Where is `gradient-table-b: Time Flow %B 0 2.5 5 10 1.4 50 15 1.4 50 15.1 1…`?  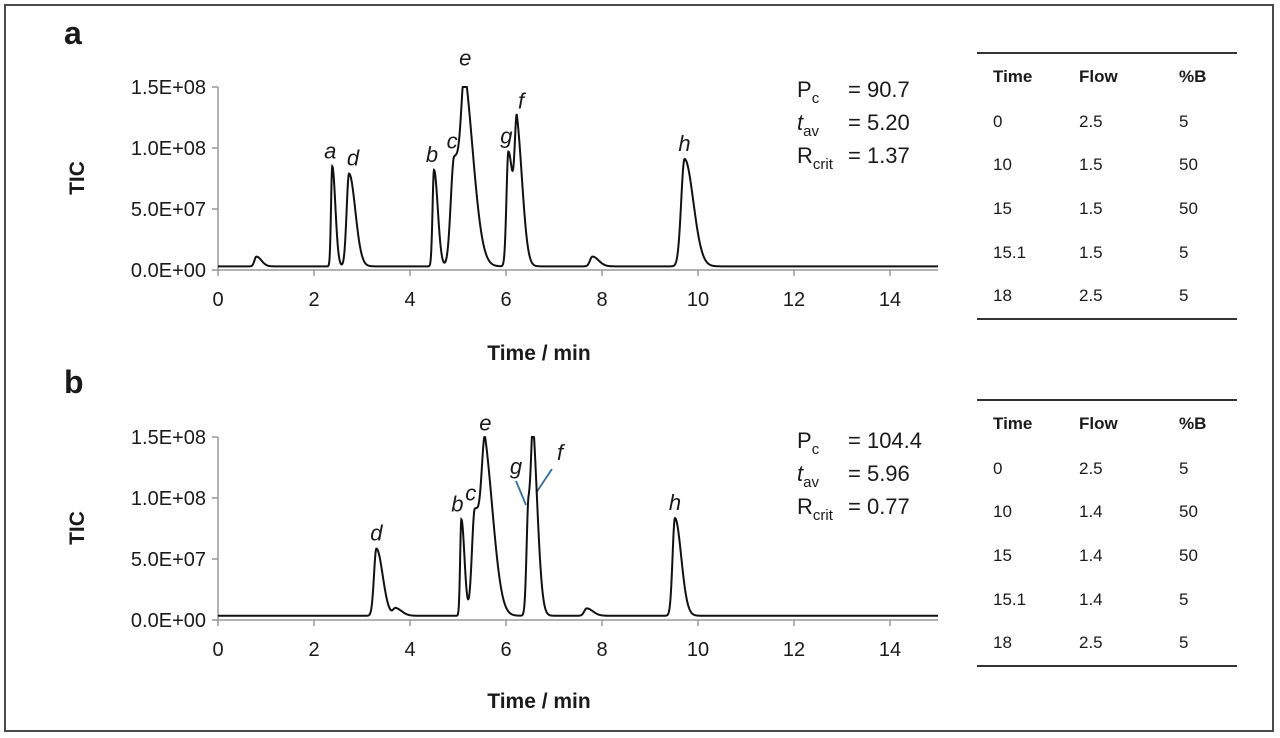 gradient-table-b: Time Flow %B 0 2.5 5 10 1.4 50 15 1.4 50 15.1 1… is located at coordinates (1107, 533).